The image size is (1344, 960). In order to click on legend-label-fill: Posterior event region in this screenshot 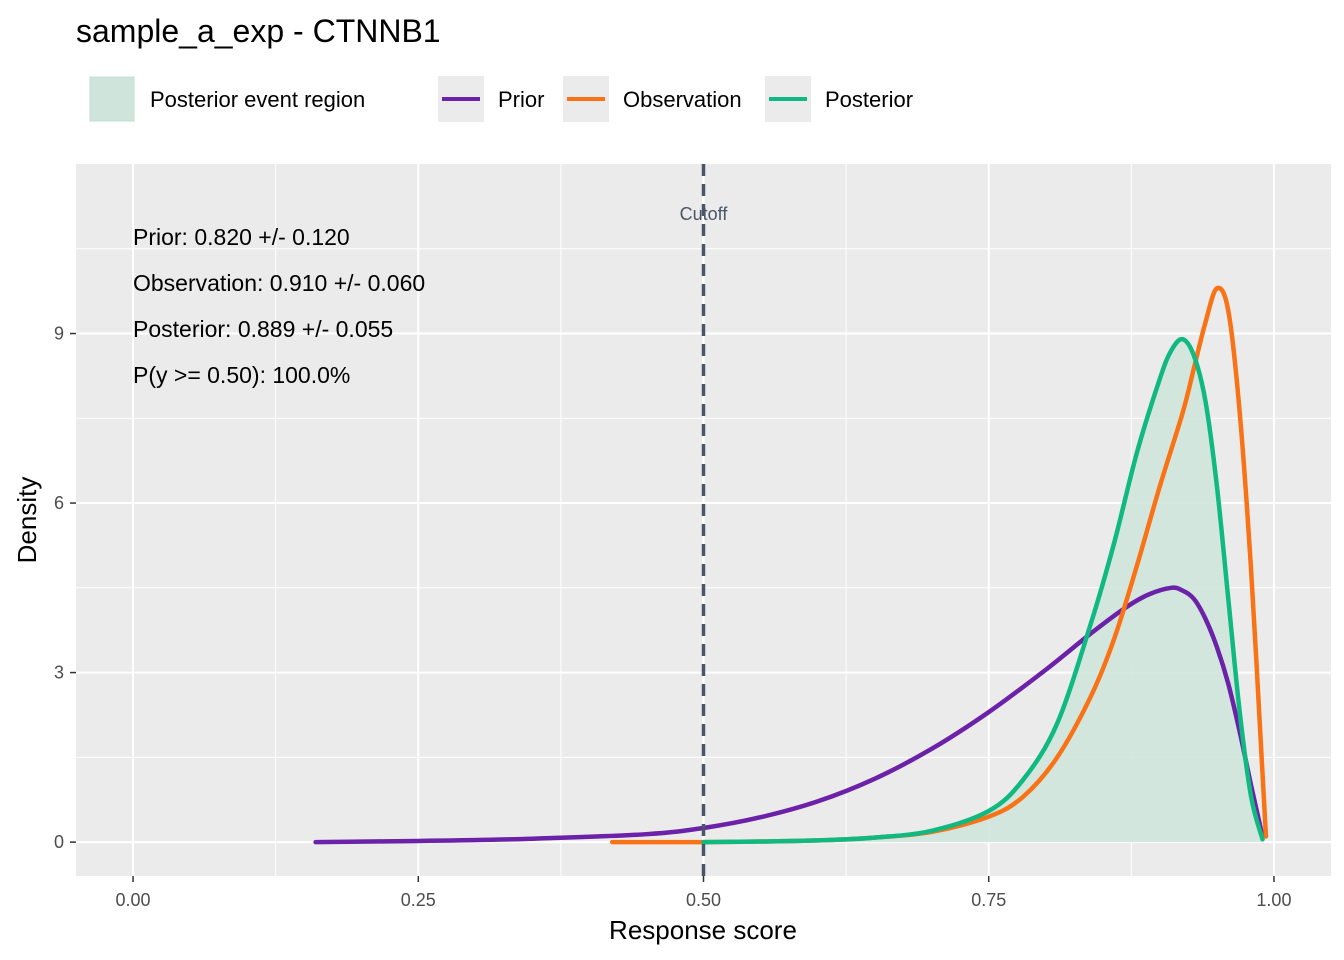, I will do `click(257, 99)`.